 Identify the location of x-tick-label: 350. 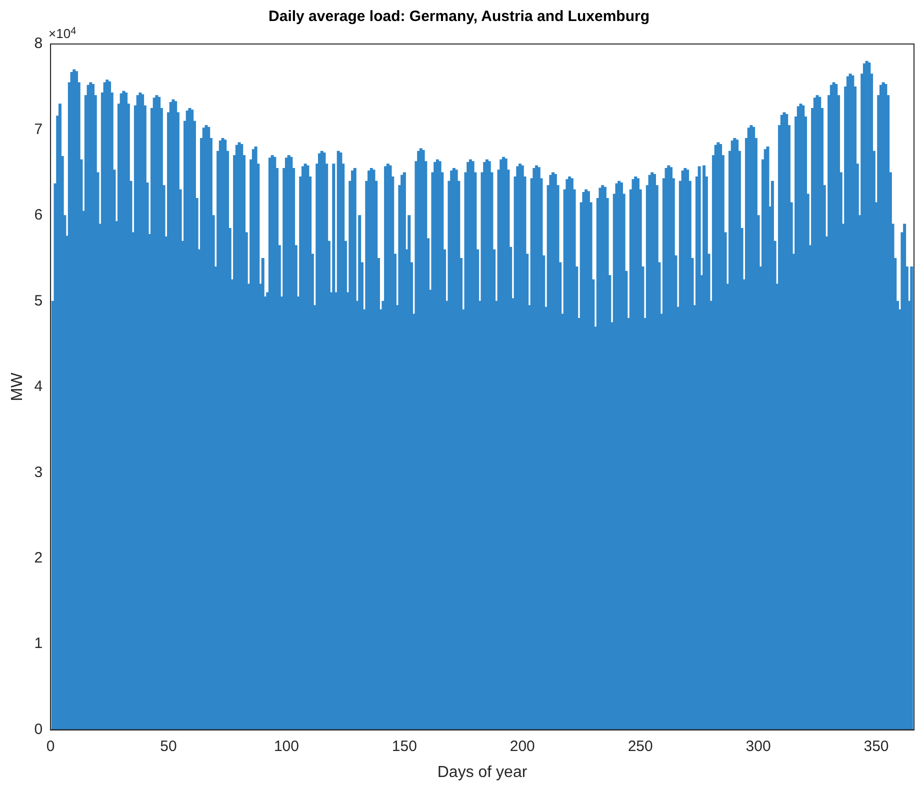
(876, 746).